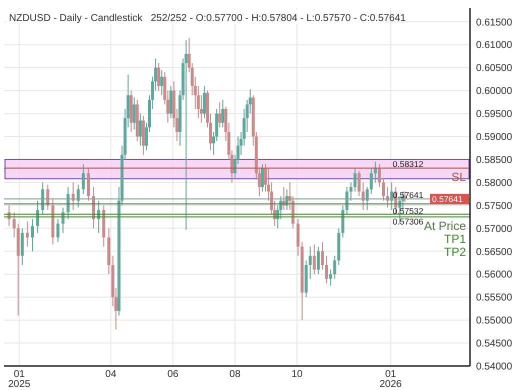 This screenshot has width=520, height=390. I want to click on y-tick-label: 0.54000, so click(494, 367).